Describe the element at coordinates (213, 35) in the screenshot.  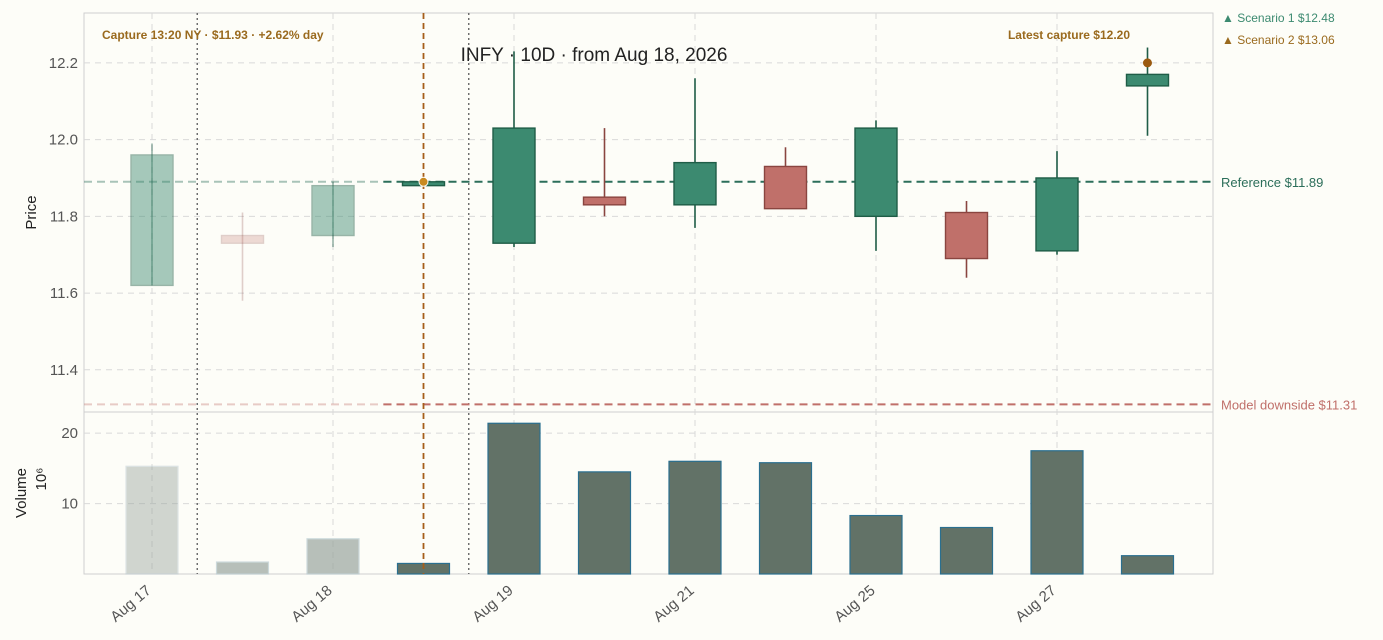
I see `capture-annotation: Capture 13:20 NY · $11.93 · +2.62% day` at that location.